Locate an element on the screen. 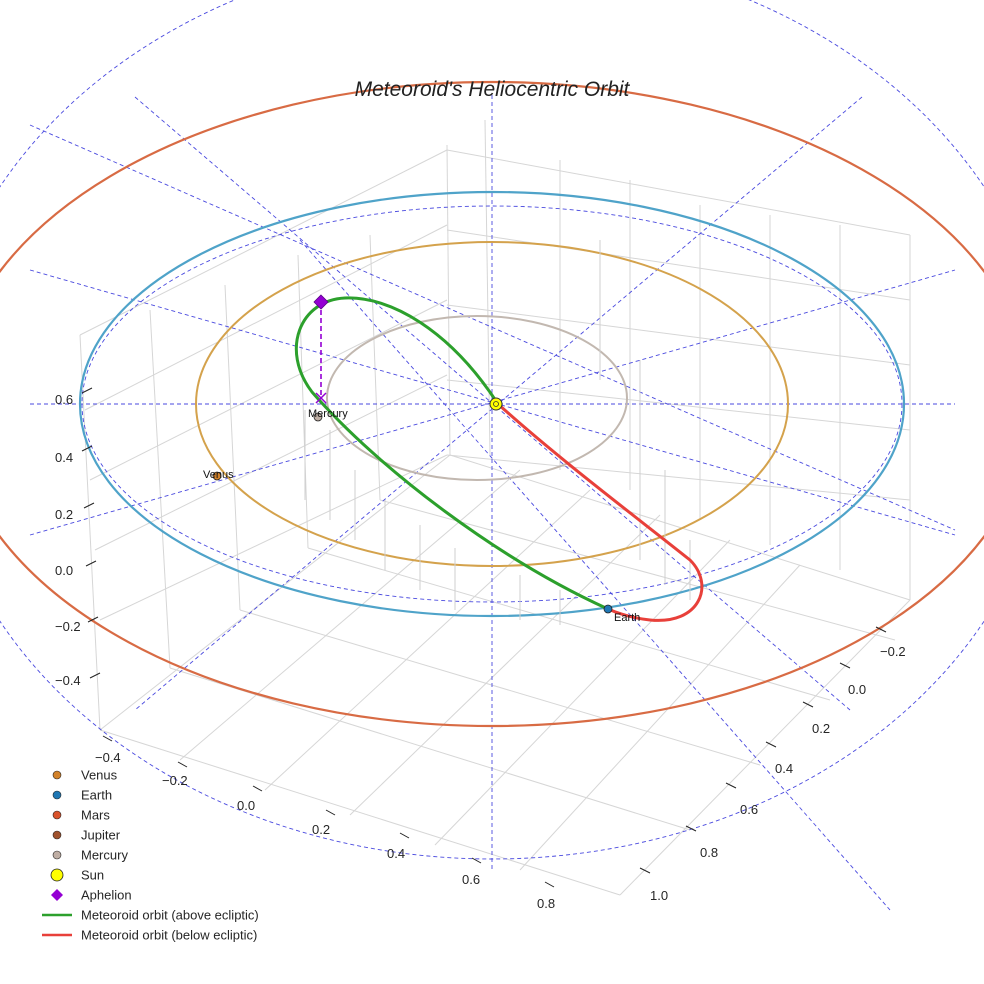 This screenshot has height=984, width=984. venus-label: Venus is located at coordinates (218, 475).